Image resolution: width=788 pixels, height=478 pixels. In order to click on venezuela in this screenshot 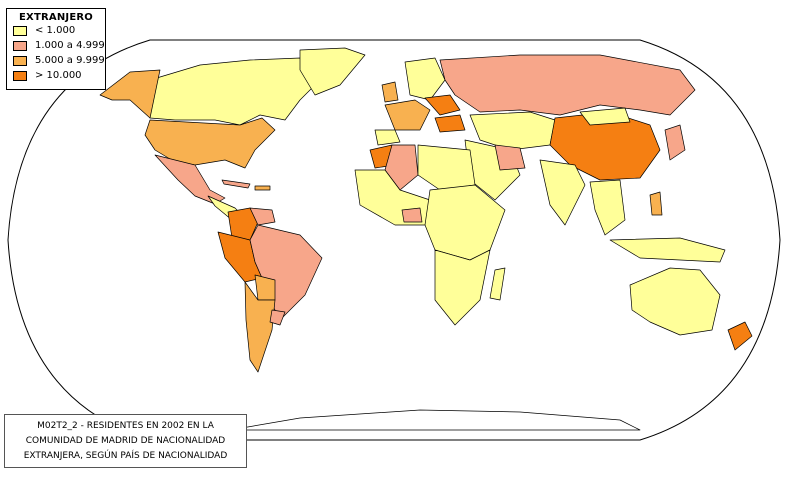, I will do `click(262, 216)`.